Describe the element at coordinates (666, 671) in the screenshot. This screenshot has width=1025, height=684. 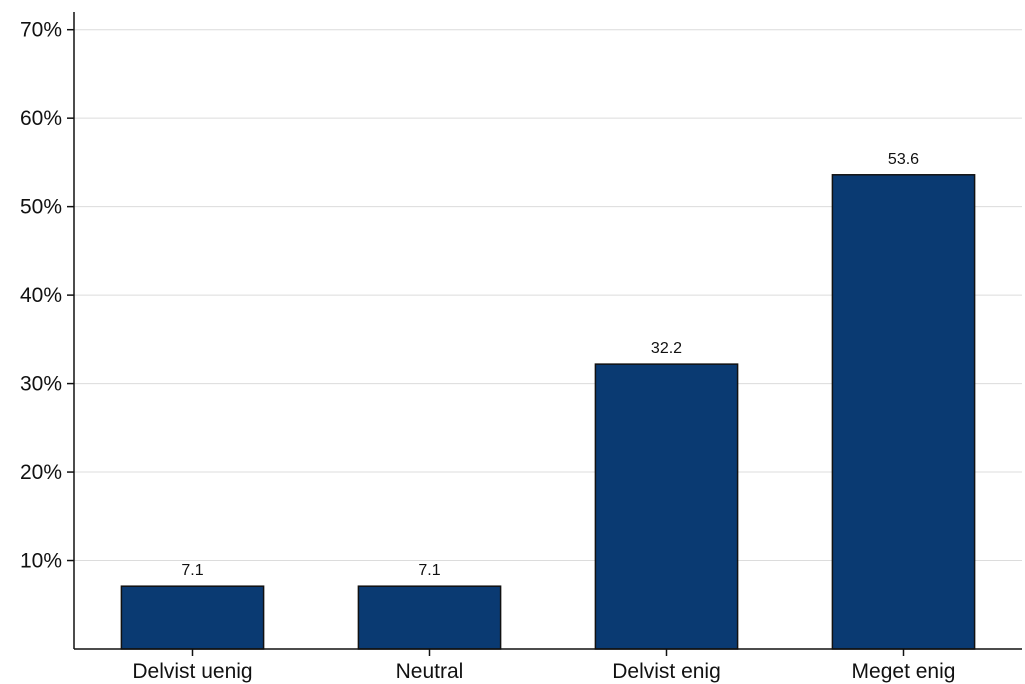
I see `x-category-label: Delvist enig` at that location.